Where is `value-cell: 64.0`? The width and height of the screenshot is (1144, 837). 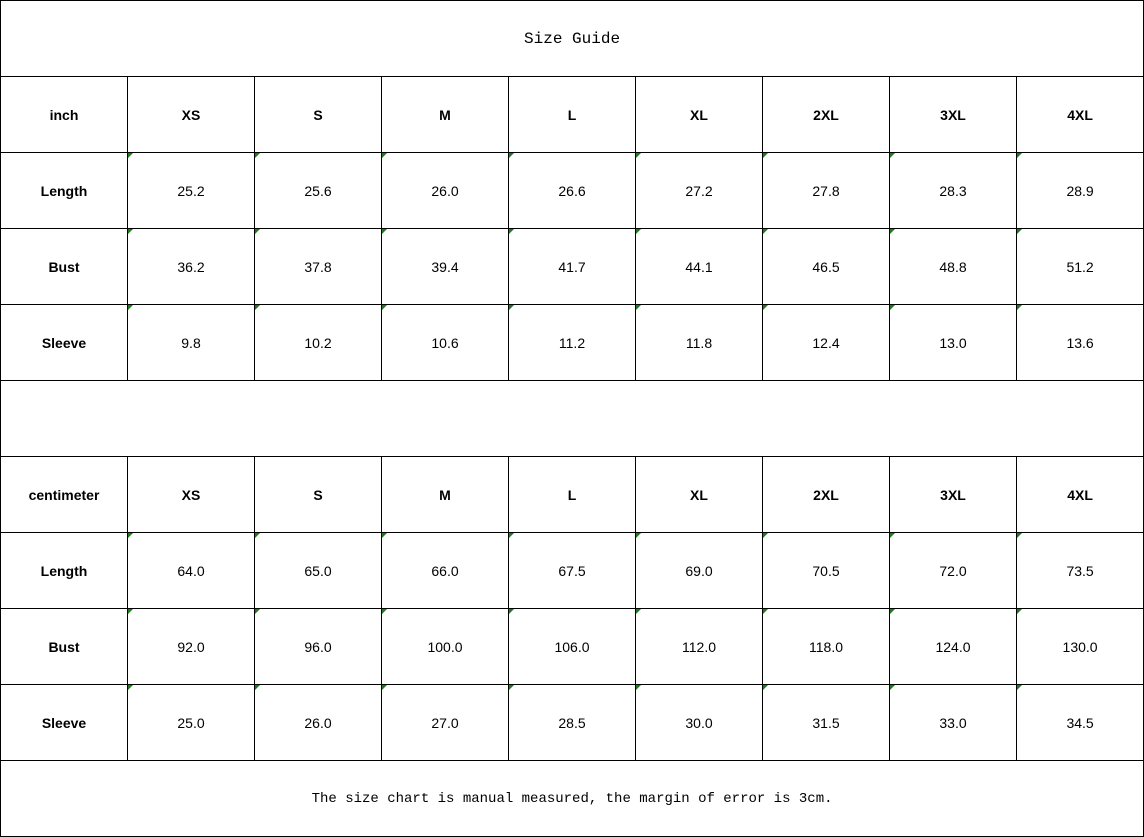 value-cell: 64.0 is located at coordinates (191, 570).